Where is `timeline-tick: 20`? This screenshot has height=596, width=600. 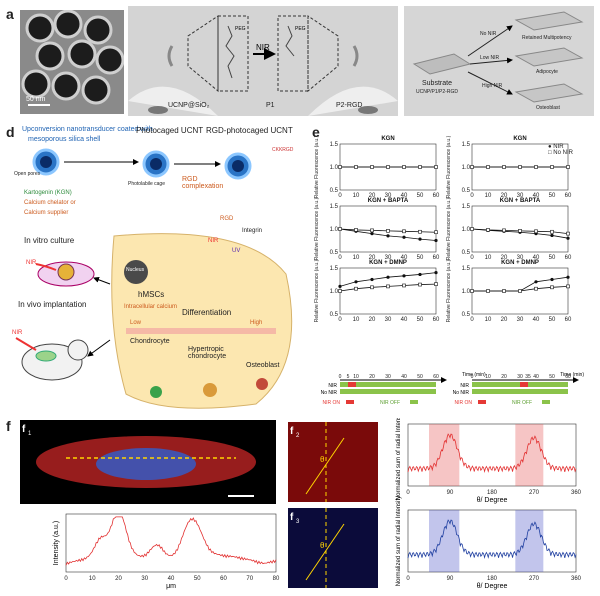 timeline-tick: 20 is located at coordinates (372, 377).